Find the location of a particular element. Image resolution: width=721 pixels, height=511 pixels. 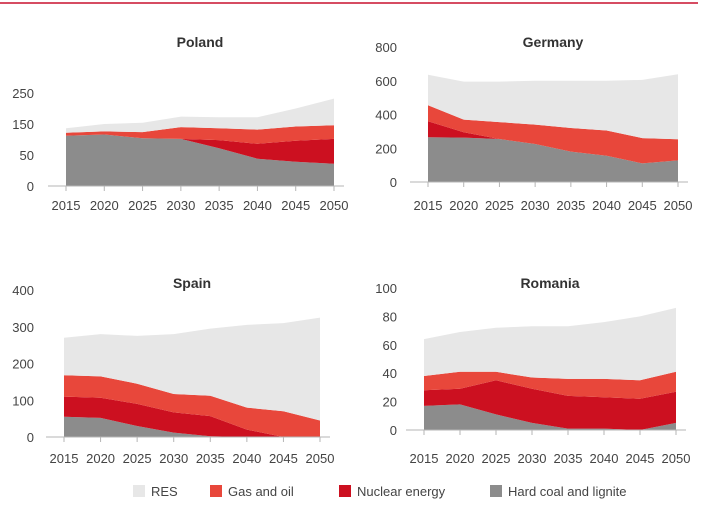

spain-x-tick-label: 2030 is located at coordinates (173, 458).